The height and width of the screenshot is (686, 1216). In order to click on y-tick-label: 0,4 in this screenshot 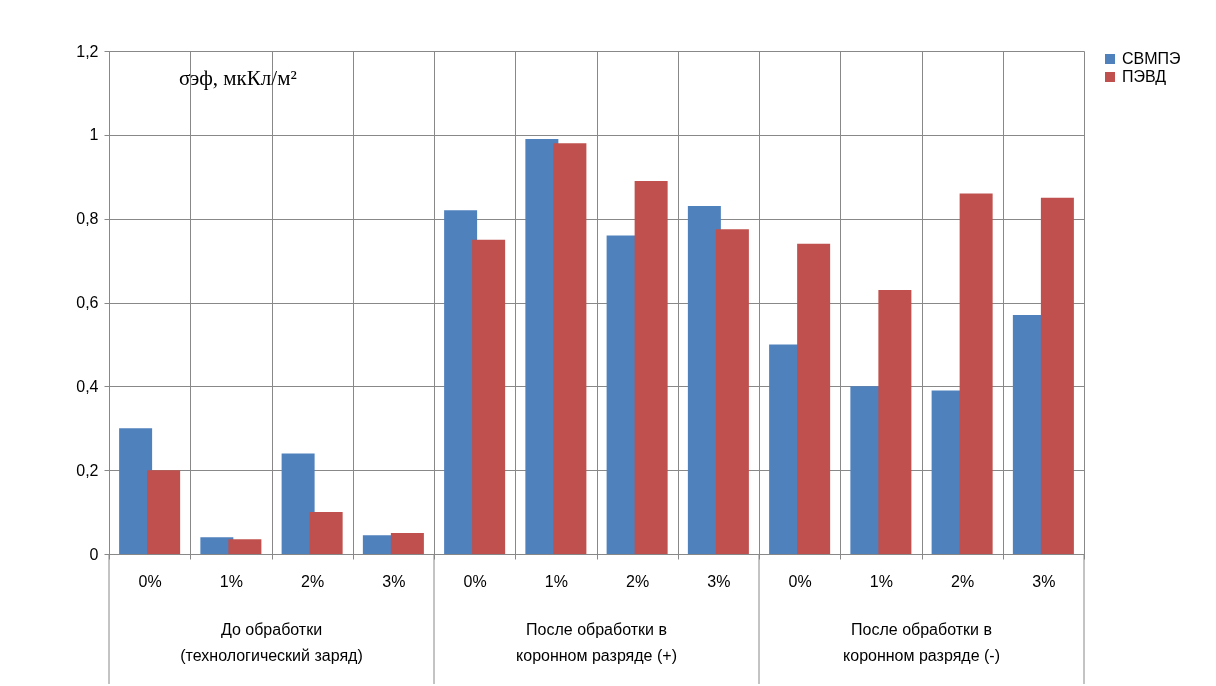, I will do `click(87, 386)`.